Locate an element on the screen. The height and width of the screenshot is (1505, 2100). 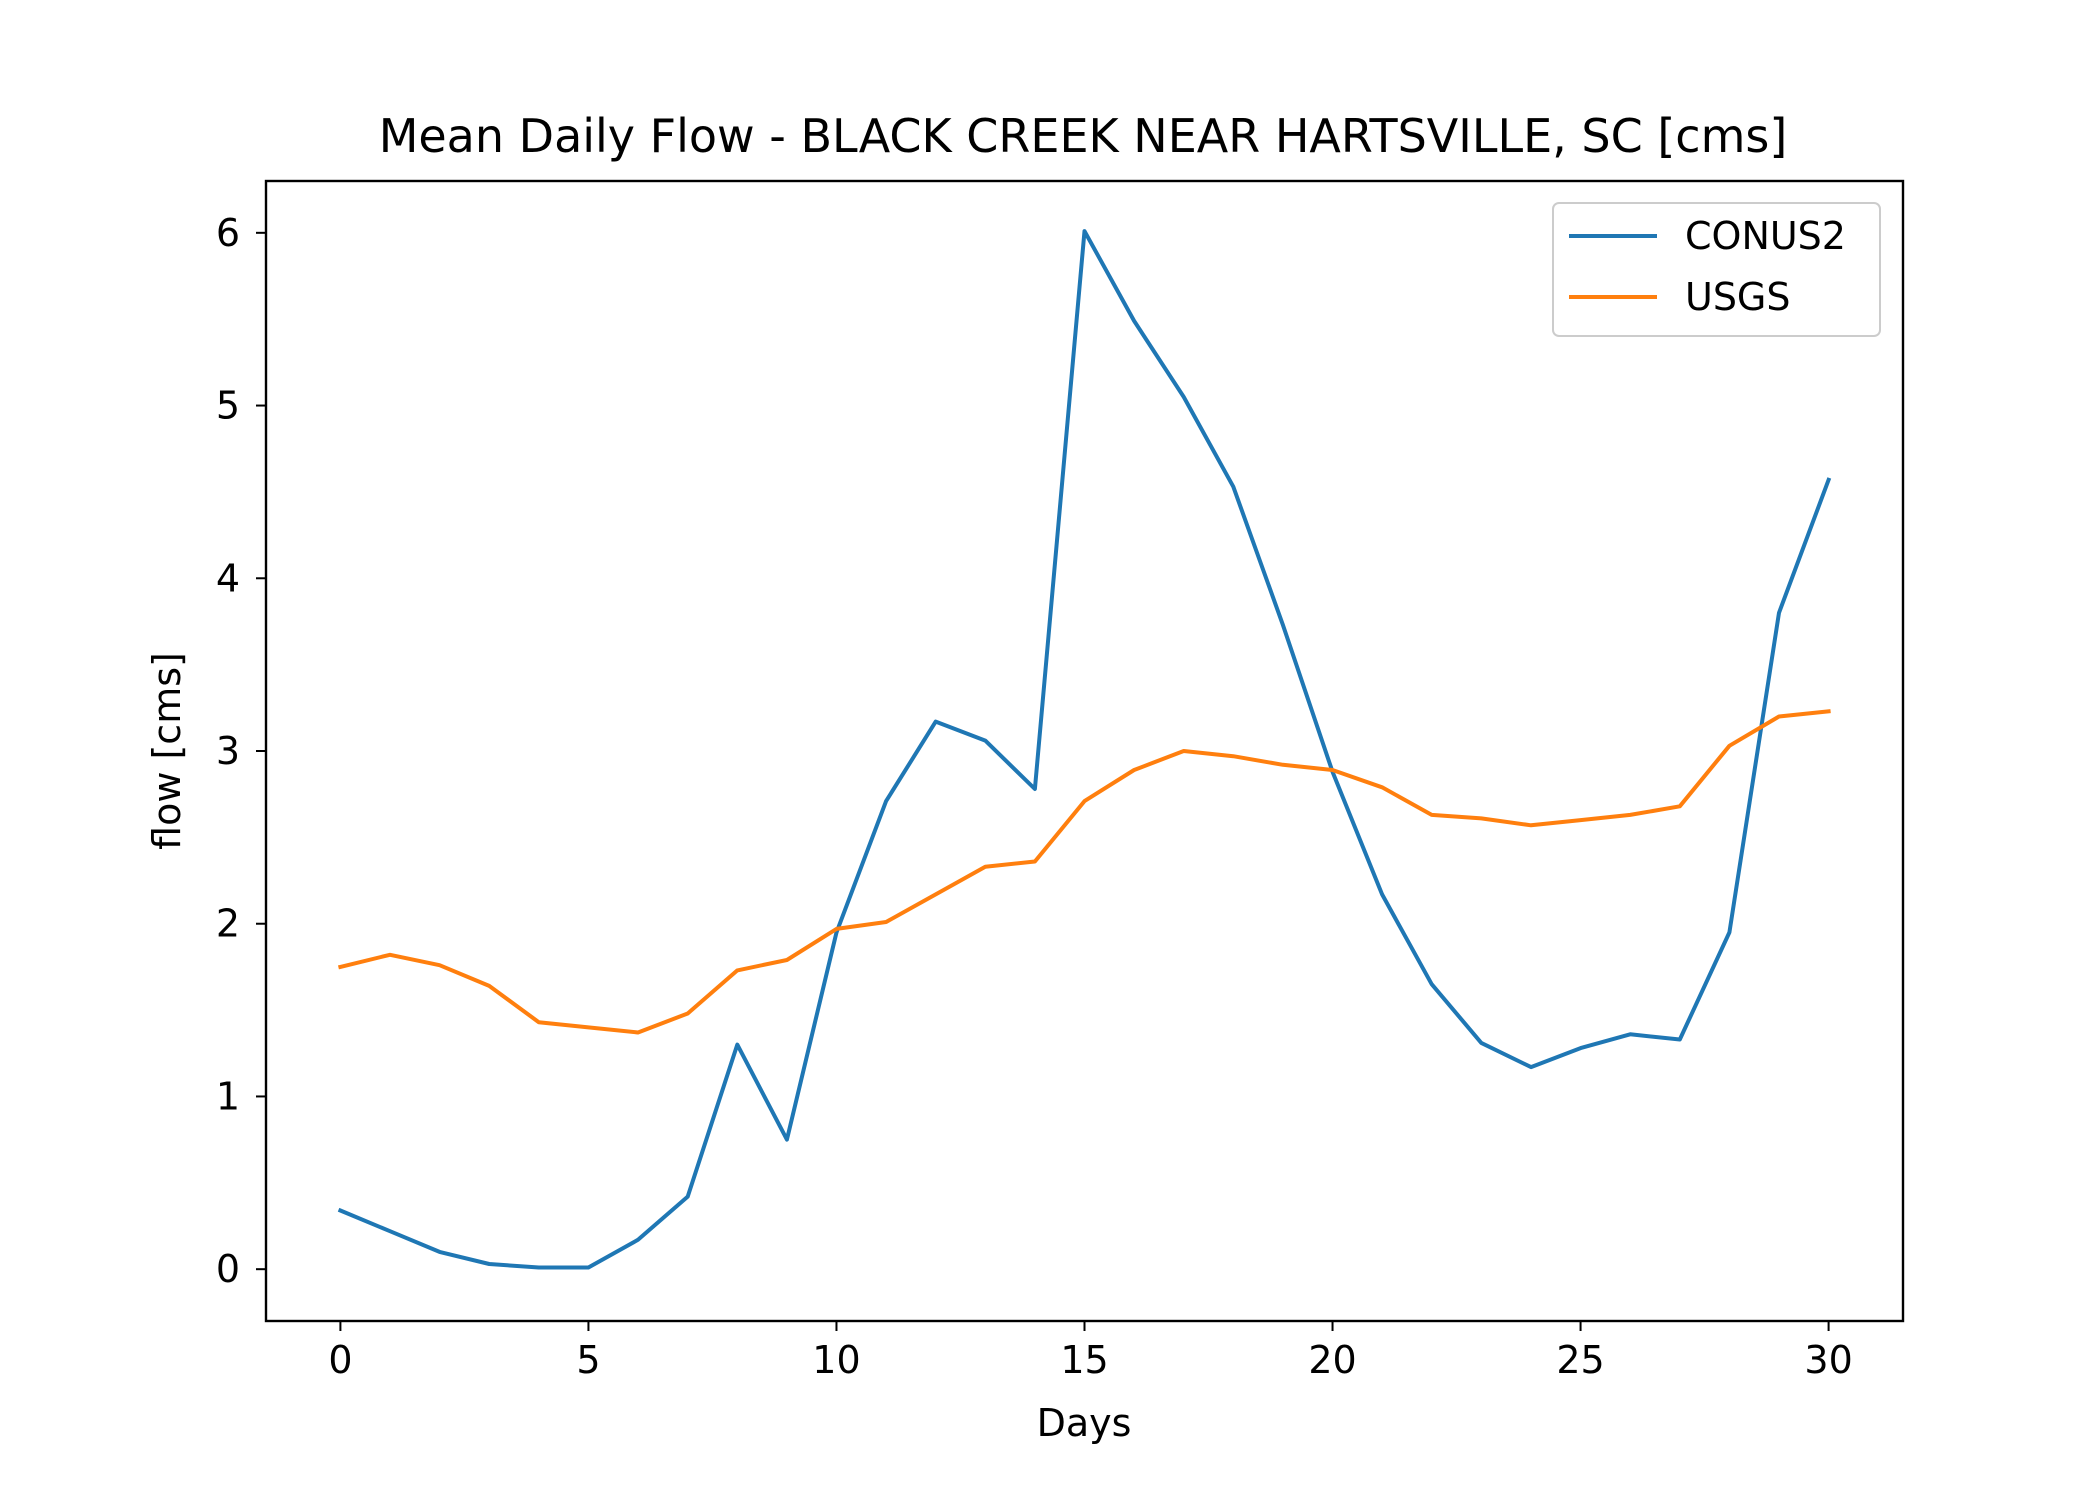
x-tick-label: 30 is located at coordinates (1828, 1360).